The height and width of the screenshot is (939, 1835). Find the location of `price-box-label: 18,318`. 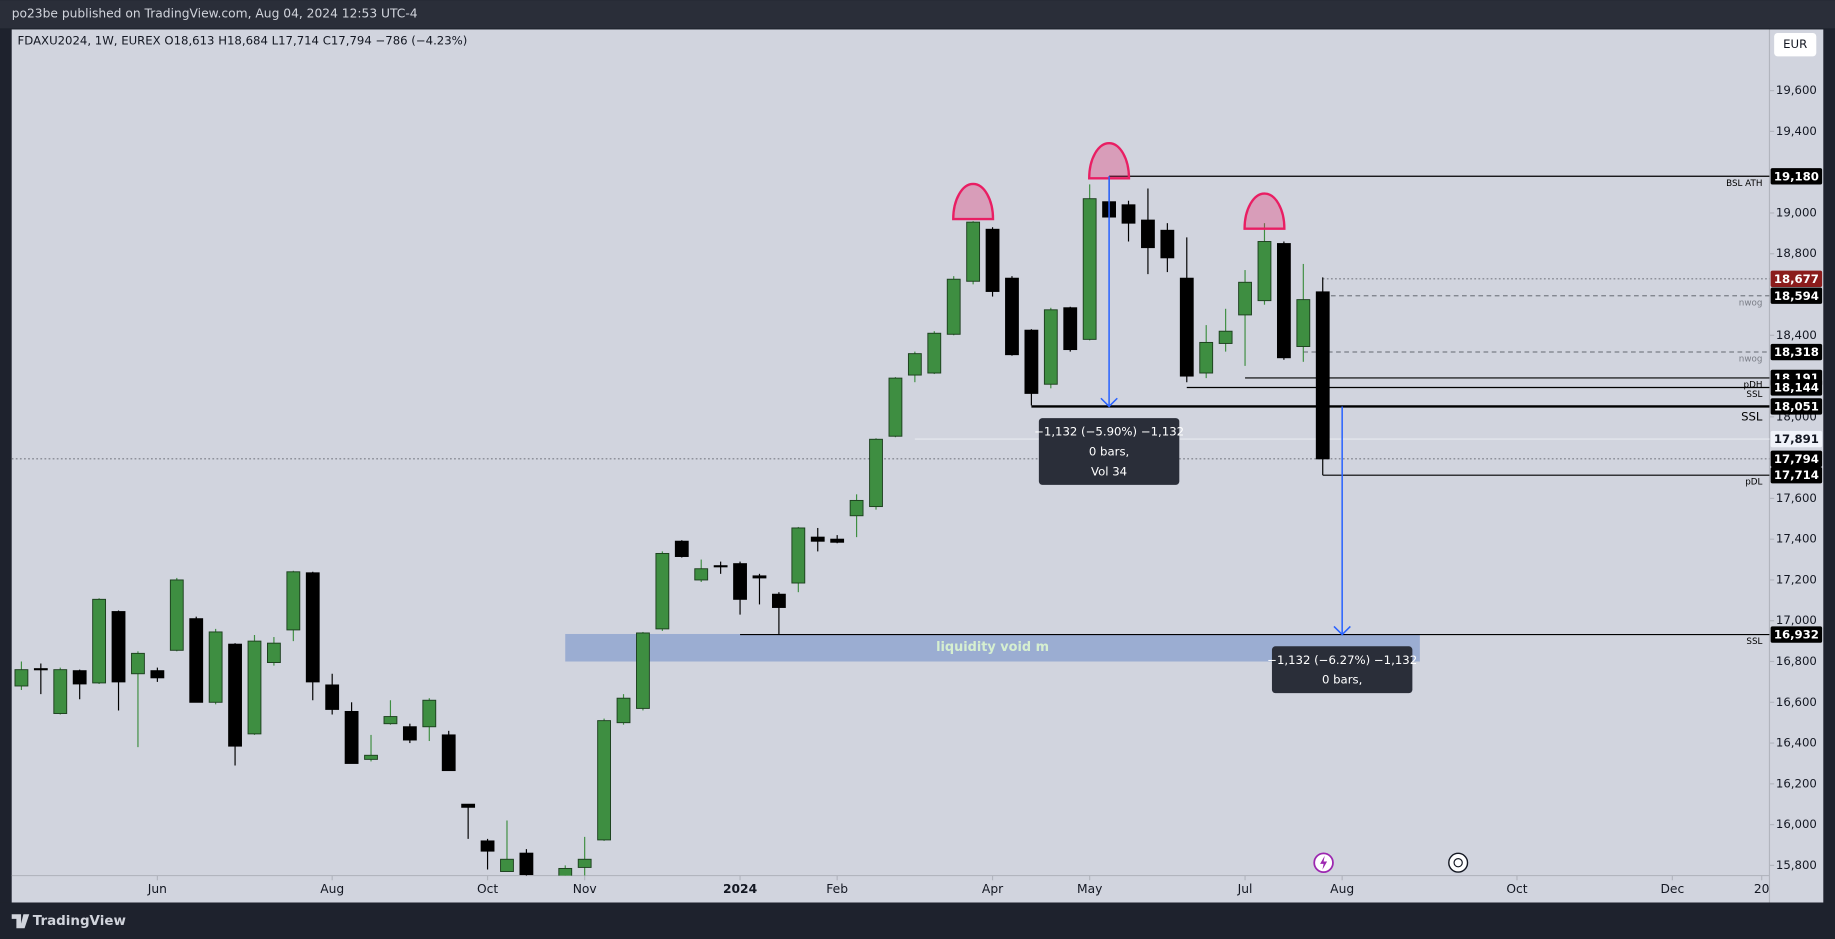

price-box-label: 18,318 is located at coordinates (1796, 352).